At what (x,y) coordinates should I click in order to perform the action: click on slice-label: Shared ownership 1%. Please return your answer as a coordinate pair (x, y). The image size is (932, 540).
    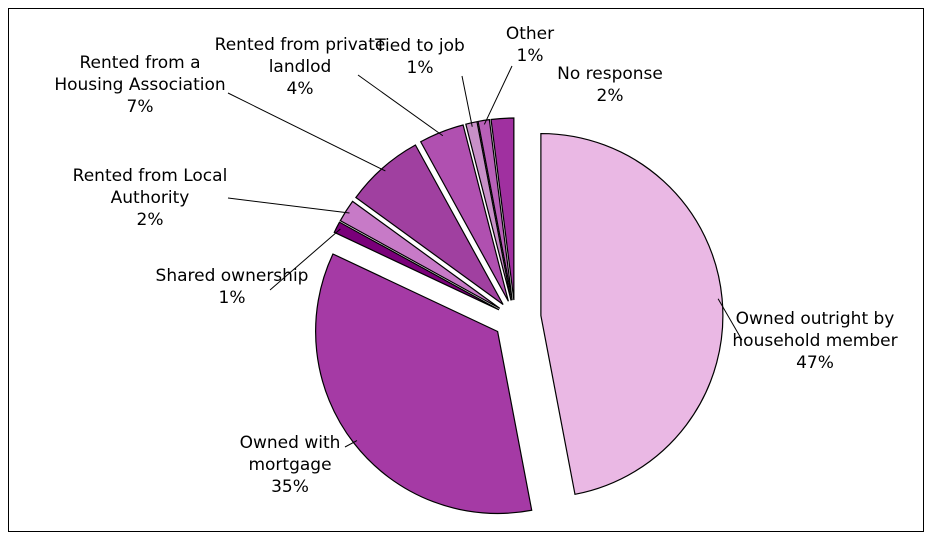
    Looking at the image, I should click on (232, 287).